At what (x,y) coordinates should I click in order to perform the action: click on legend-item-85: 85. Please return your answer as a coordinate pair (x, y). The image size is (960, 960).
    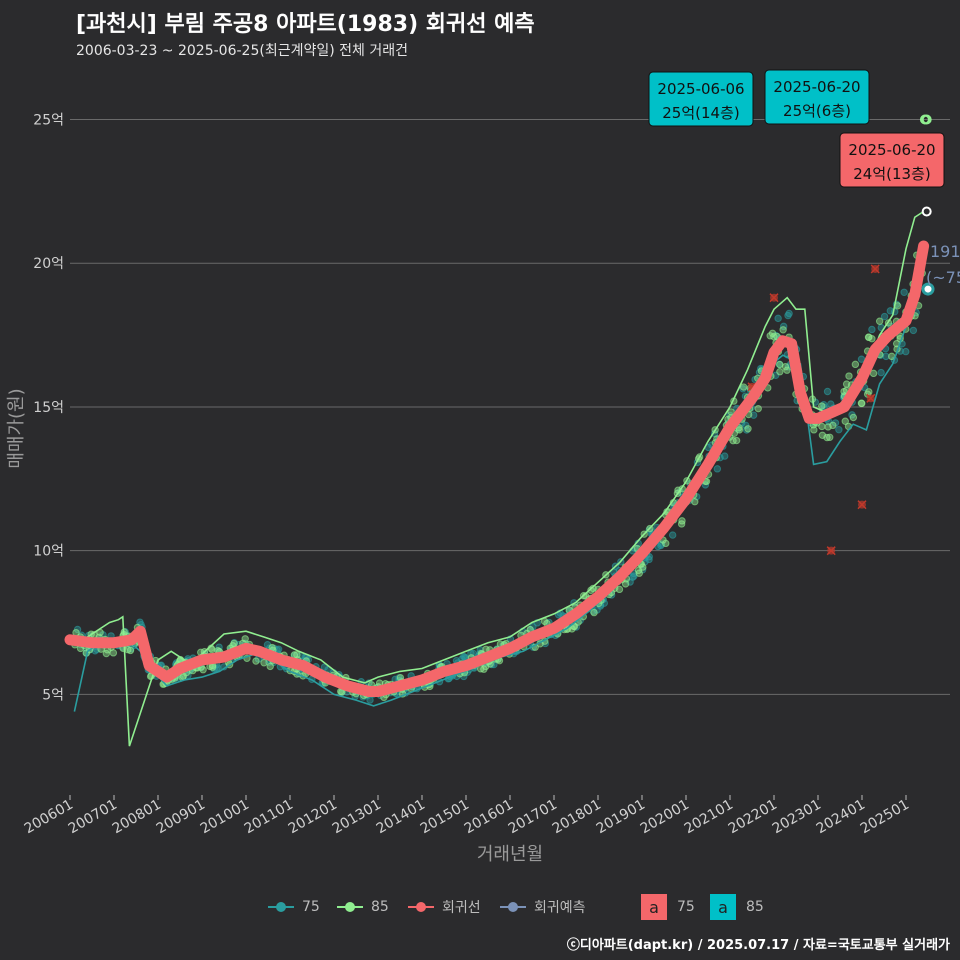
    Looking at the image, I should click on (363, 907).